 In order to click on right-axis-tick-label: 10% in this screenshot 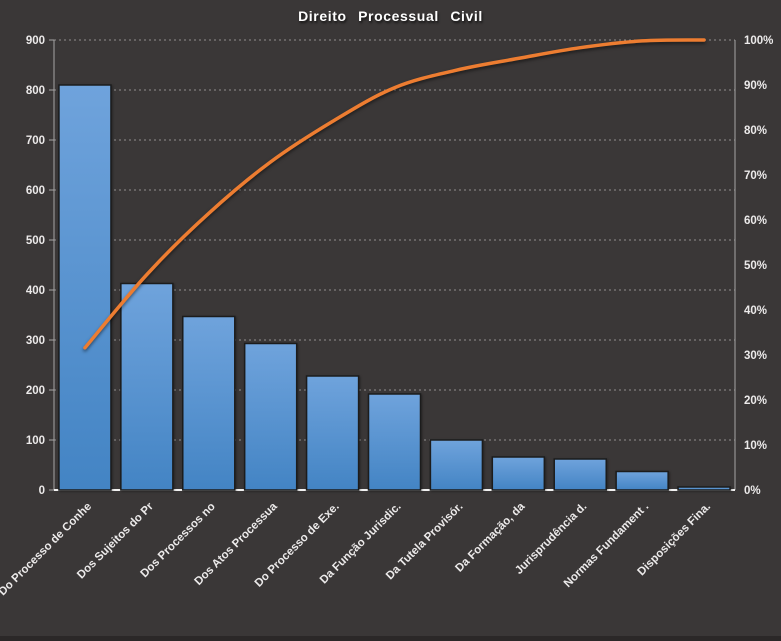, I will do `click(755, 446)`.